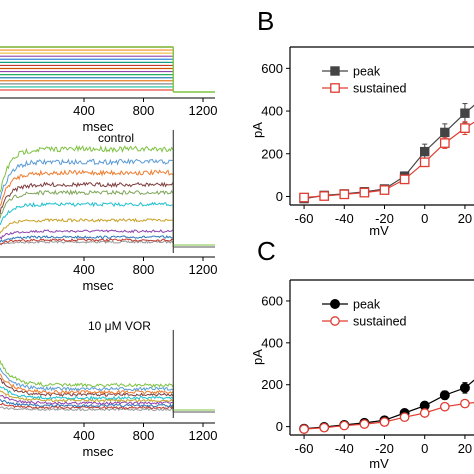 Image resolution: width=474 pixels, height=474 pixels. Describe the element at coordinates (265, 21) in the screenshot. I see `panel-letter-B: B` at that location.